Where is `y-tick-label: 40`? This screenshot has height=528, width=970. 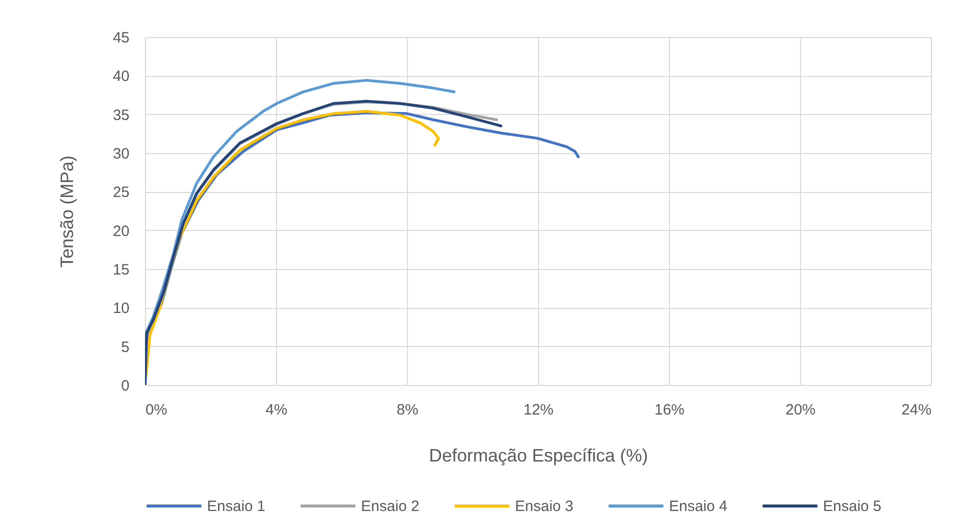 y-tick-label: 40 is located at coordinates (121, 77).